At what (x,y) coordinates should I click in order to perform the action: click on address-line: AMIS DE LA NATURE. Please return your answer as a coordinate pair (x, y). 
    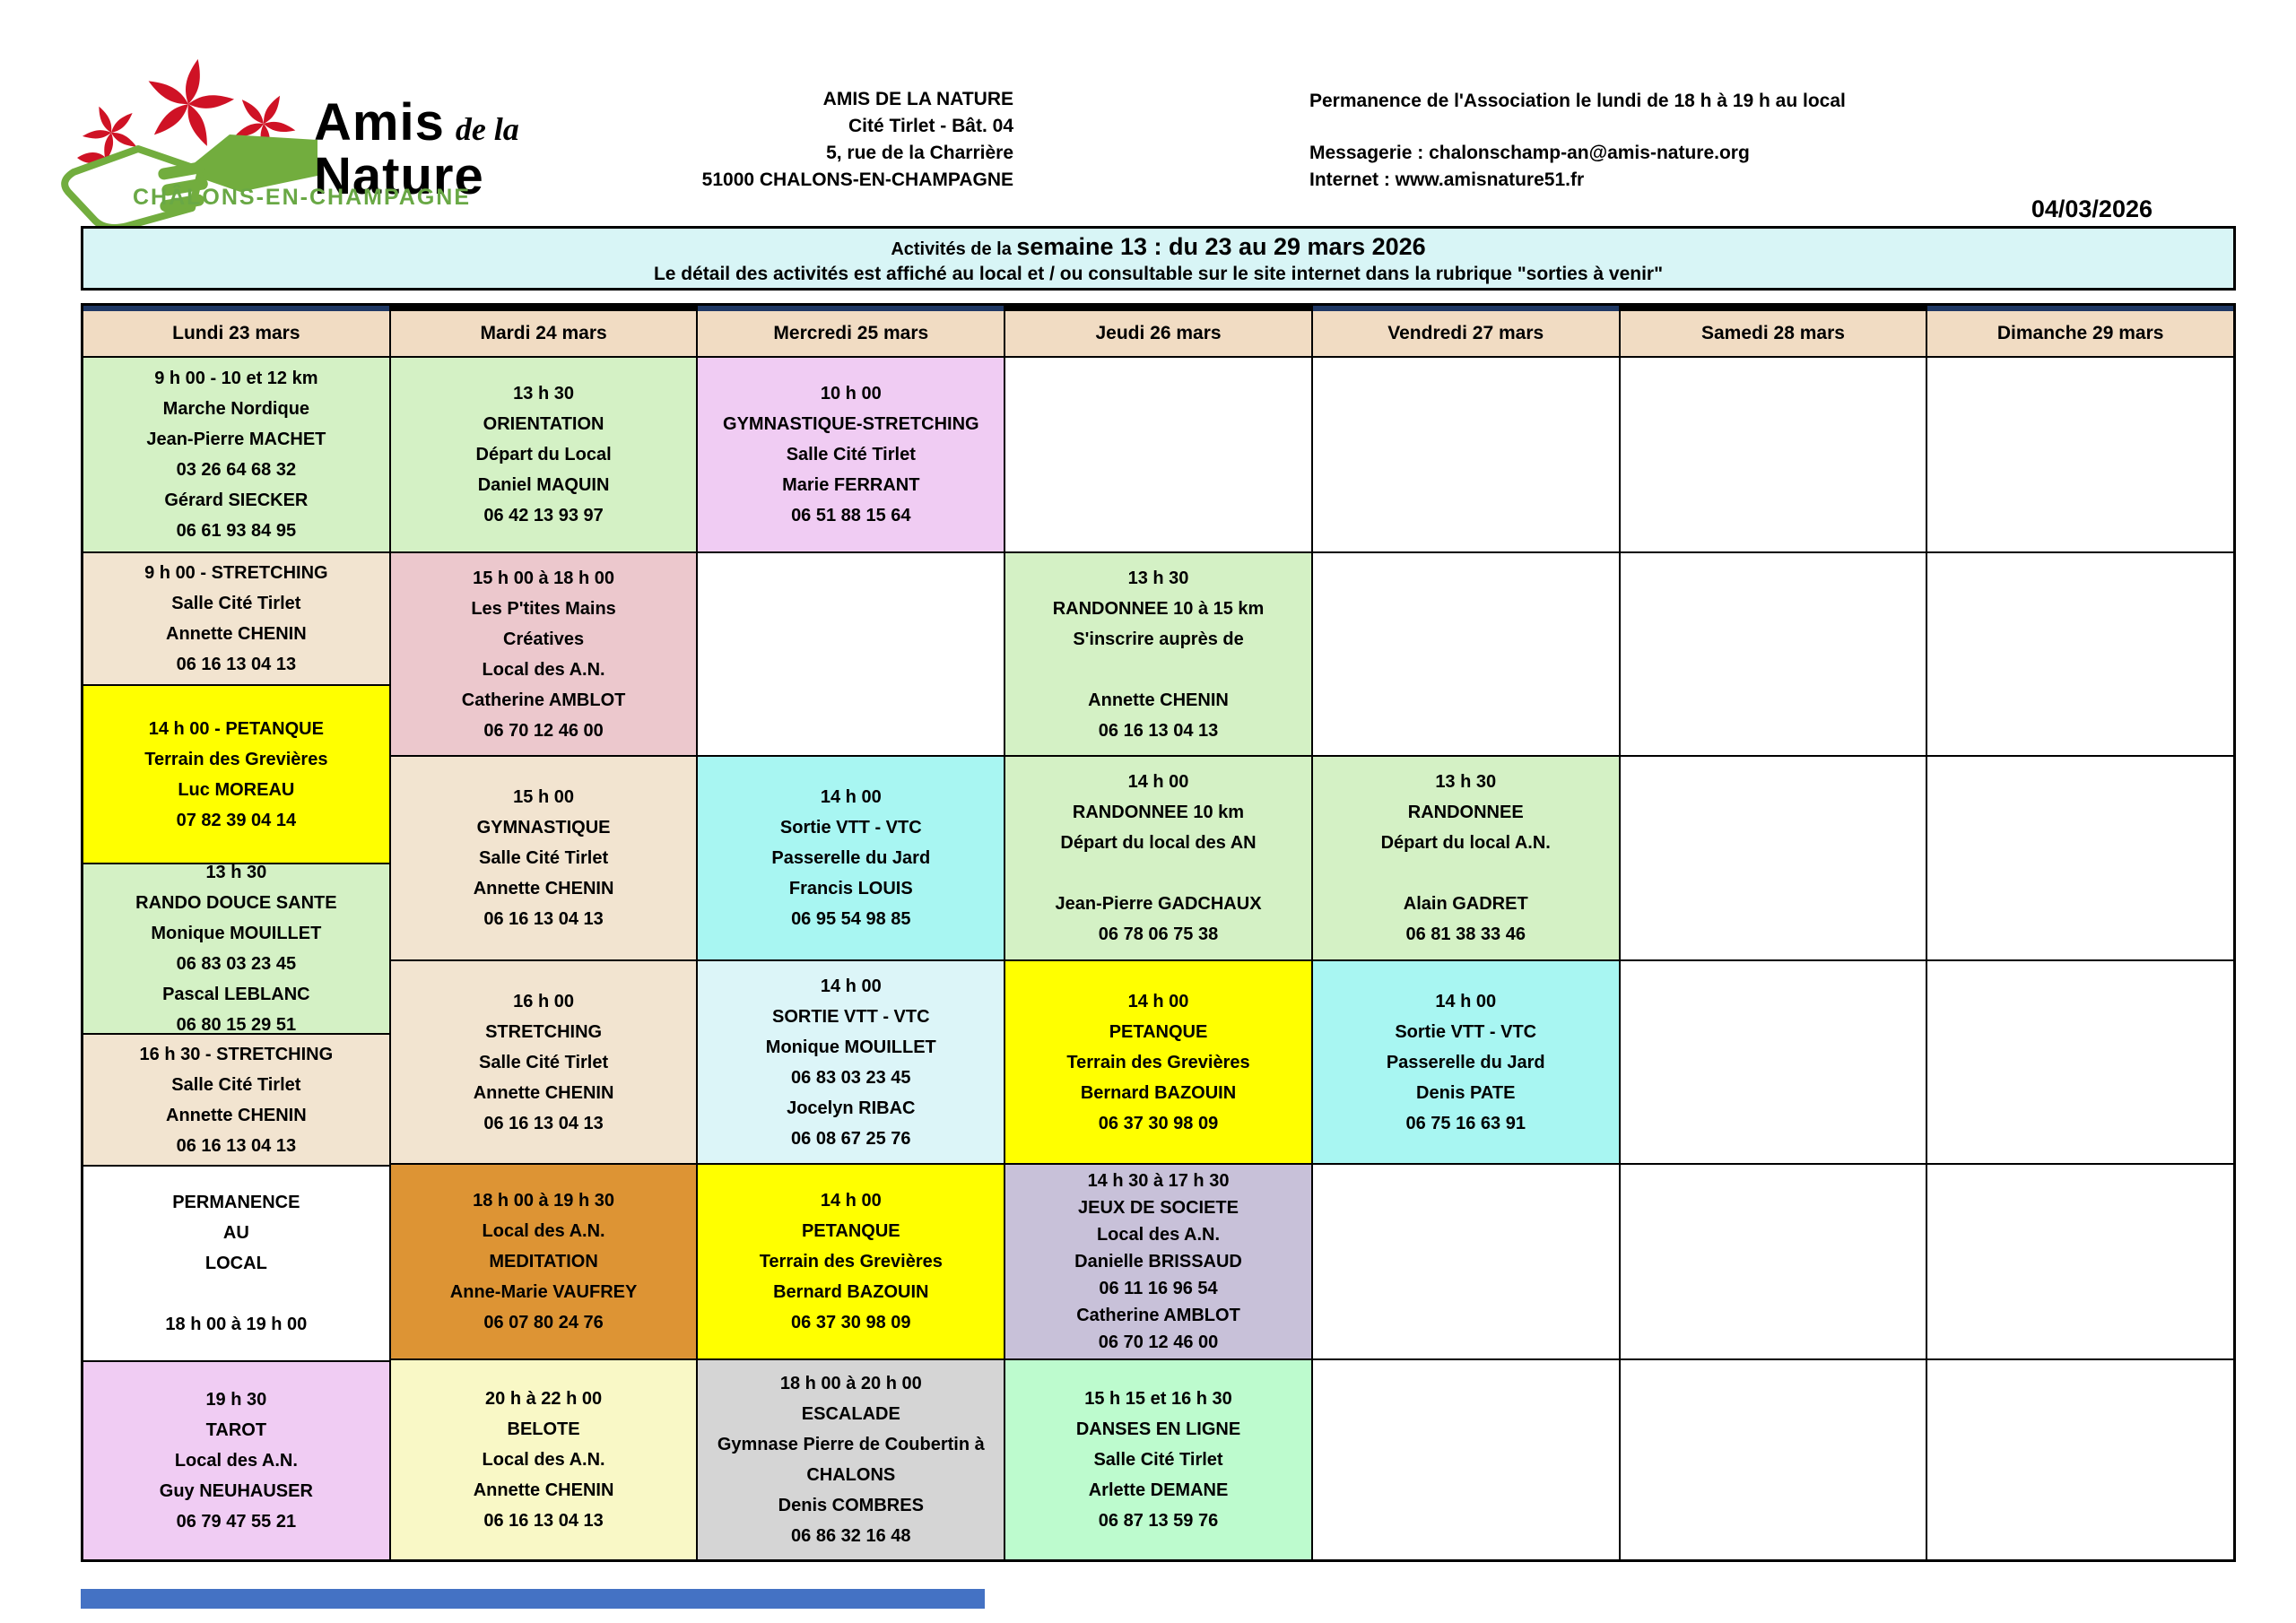
    Looking at the image, I should click on (917, 99).